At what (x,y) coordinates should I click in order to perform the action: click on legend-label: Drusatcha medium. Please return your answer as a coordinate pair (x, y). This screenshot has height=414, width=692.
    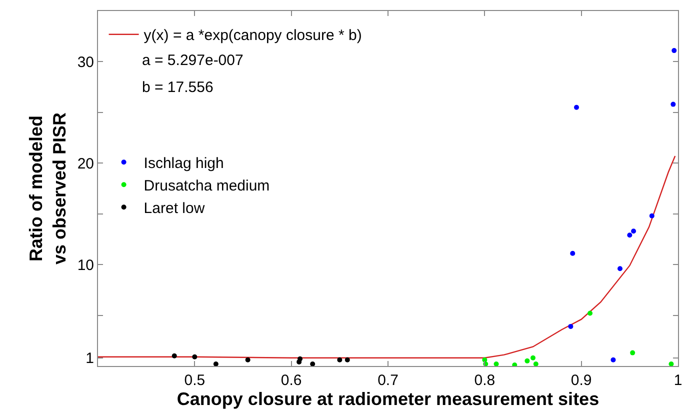
    Looking at the image, I should click on (207, 186).